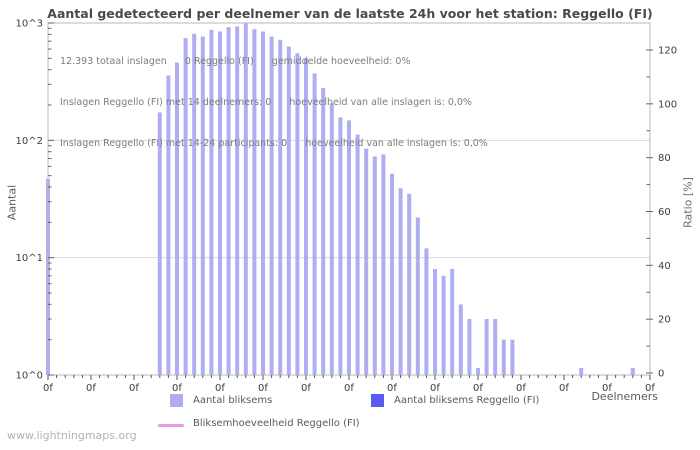  I want to click on legend-label-bliksemhoeveelheid: Bliksemhoeveelheid Reggello (FI), so click(276, 423).